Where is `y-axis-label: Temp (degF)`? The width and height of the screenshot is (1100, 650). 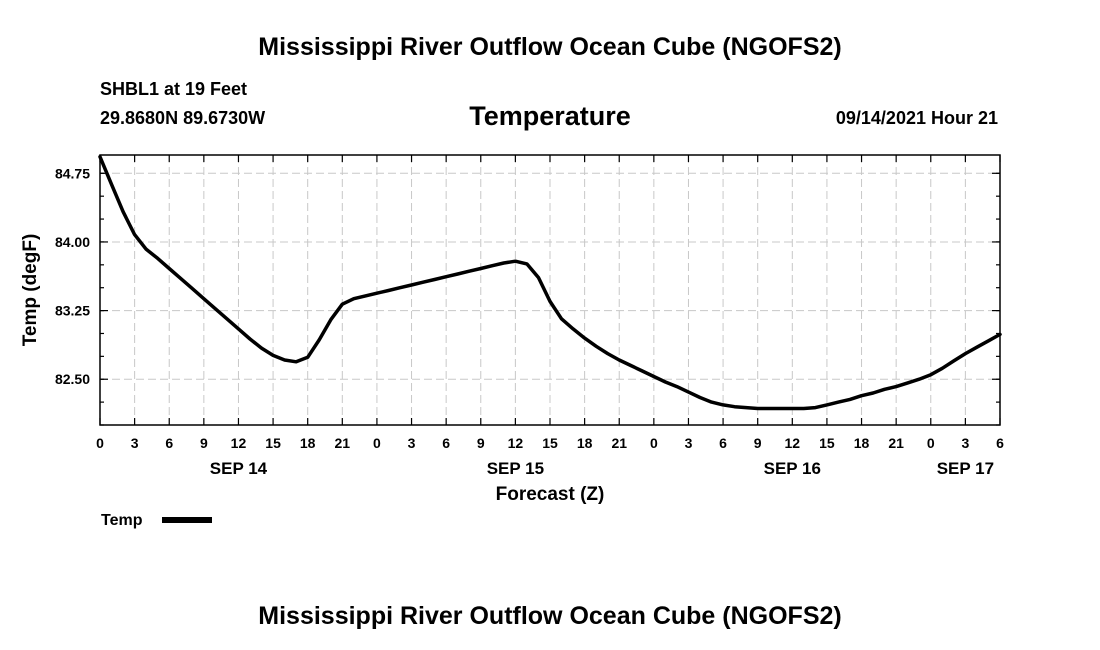 y-axis-label: Temp (degF) is located at coordinates (30, 290).